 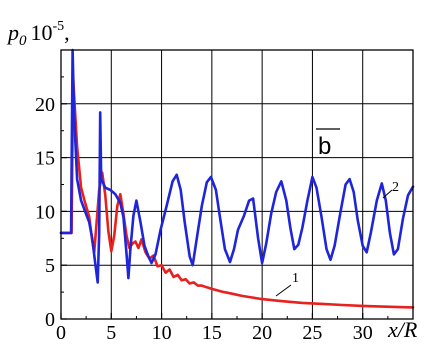 What do you see at coordinates (50, 266) in the screenshot?
I see `y-tick-label: 5` at bounding box center [50, 266].